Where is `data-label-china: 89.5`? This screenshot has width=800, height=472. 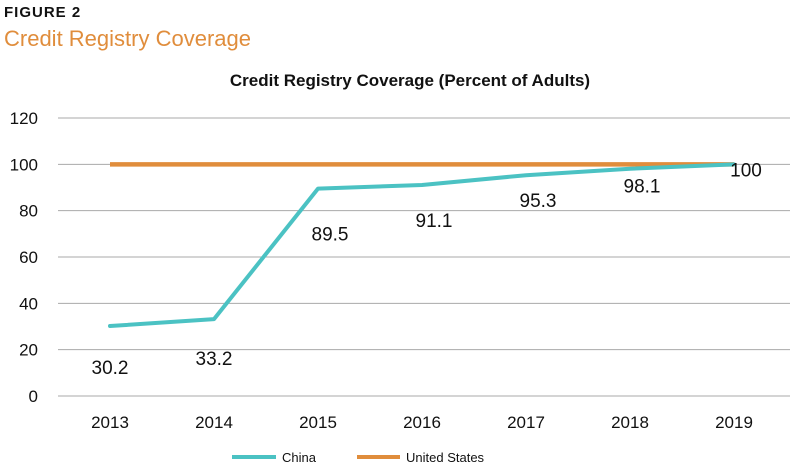 data-label-china: 89.5 is located at coordinates (330, 235).